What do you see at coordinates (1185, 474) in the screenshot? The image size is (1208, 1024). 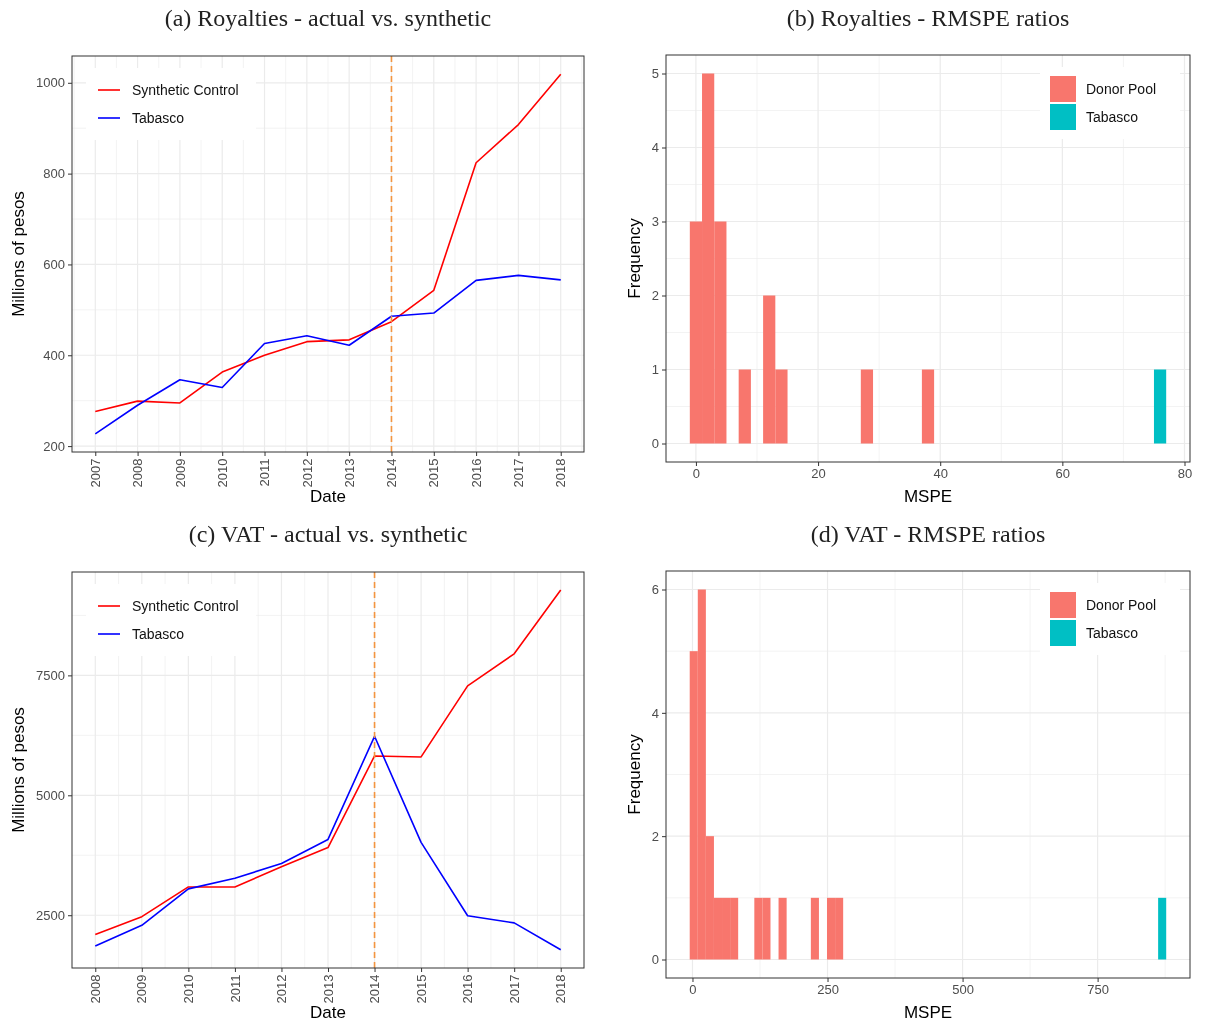 I see `x-tick-label: 80` at bounding box center [1185, 474].